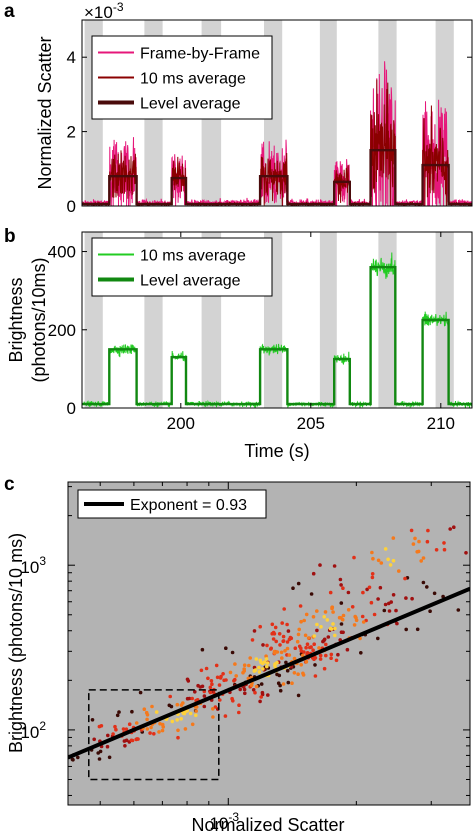 This screenshot has height=840, width=474. What do you see at coordinates (193, 256) in the screenshot?
I see `b-legend-label-0: 10 ms average` at bounding box center [193, 256].